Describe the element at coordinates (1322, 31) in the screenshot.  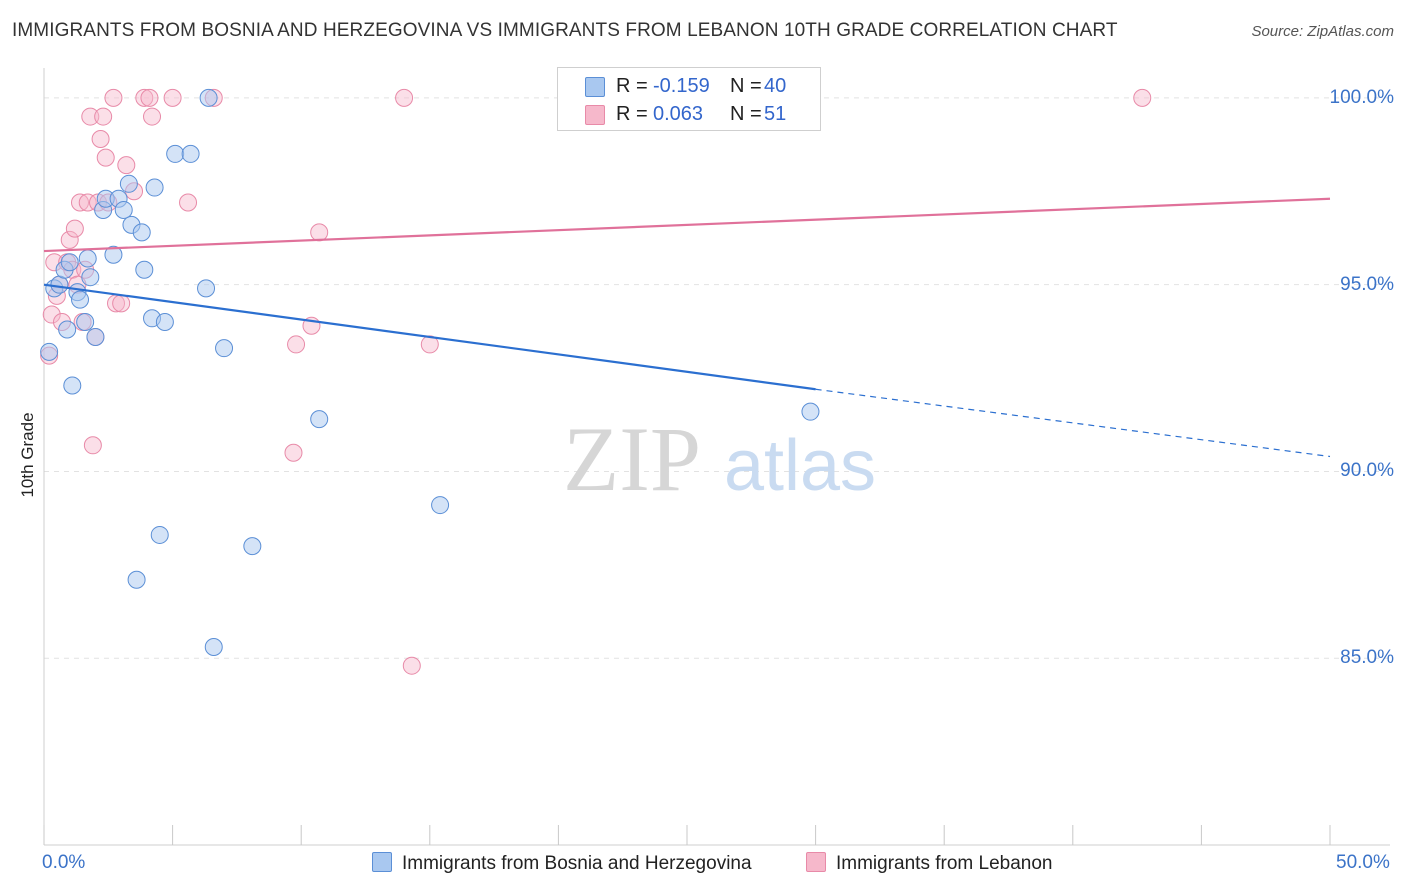
I see `source-credit: Source: ZipAtlas.com` at that location.